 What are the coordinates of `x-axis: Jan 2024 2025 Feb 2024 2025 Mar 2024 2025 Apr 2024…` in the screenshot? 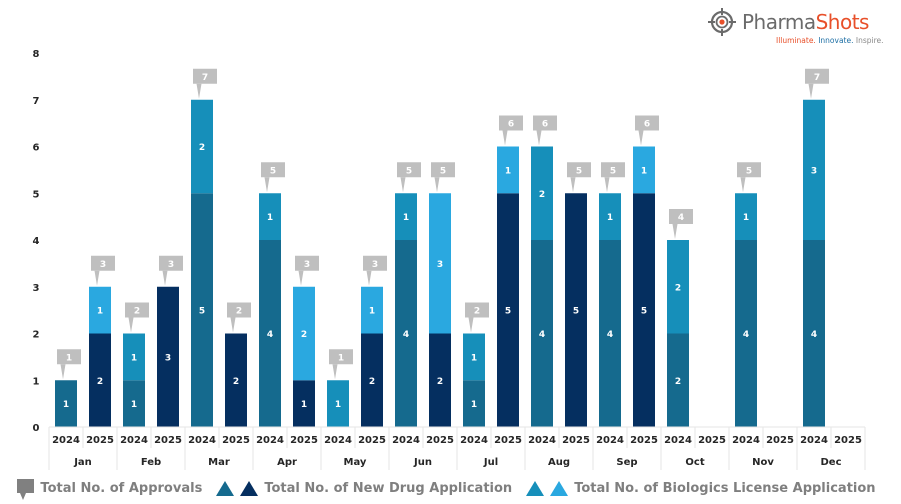 It's located at (457, 448).